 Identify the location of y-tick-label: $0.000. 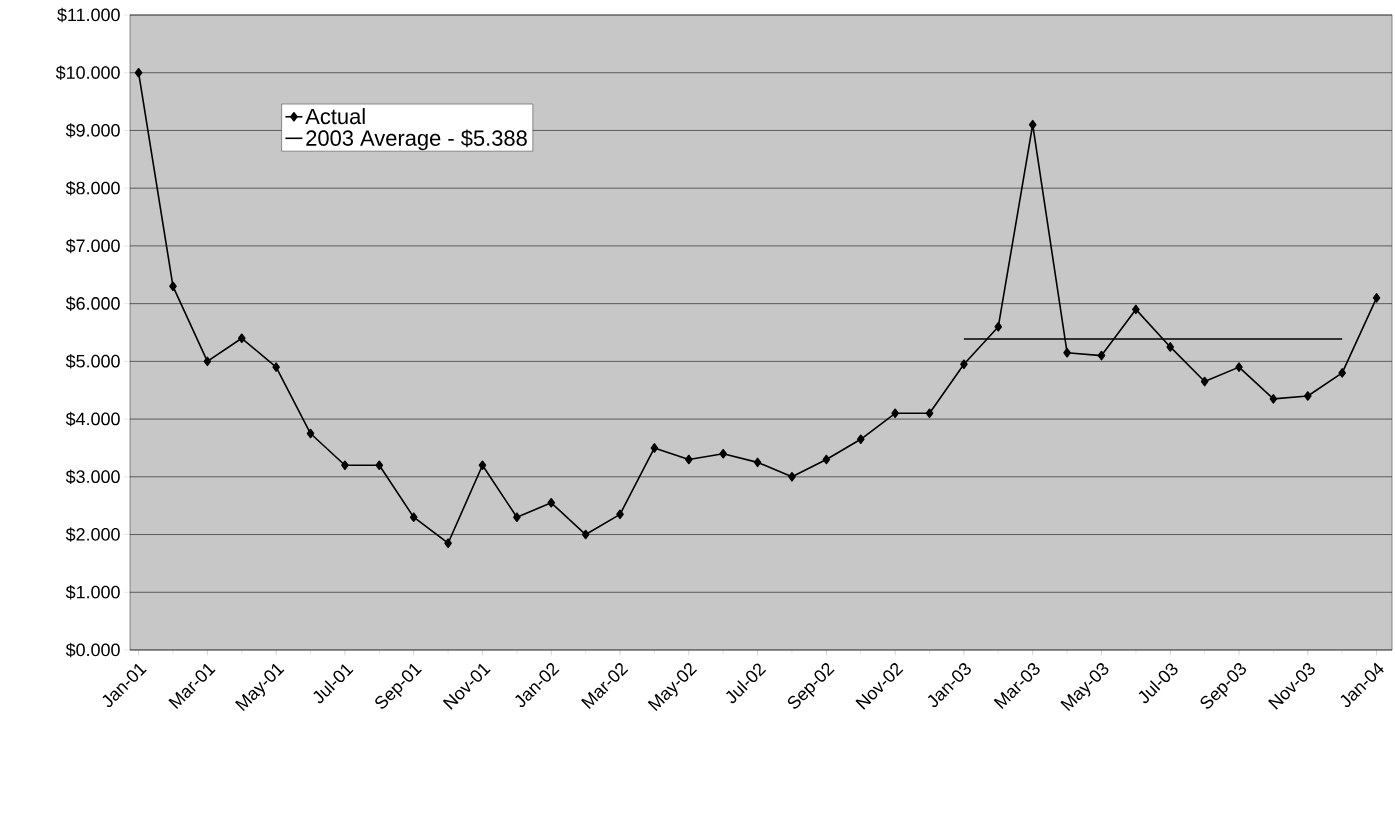
(92, 650).